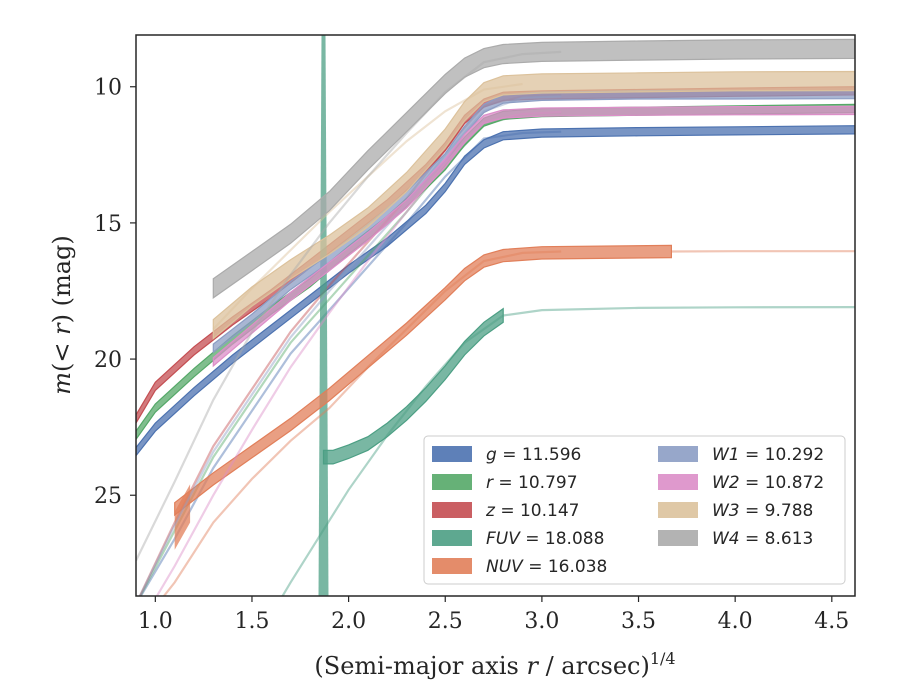  Describe the element at coordinates (546, 567) in the screenshot. I see `legend-label: NUV = 16.038` at that location.